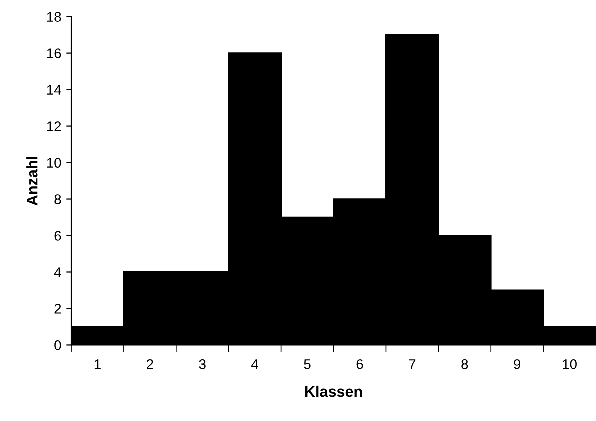 The image size is (596, 421). What do you see at coordinates (32, 181) in the screenshot?
I see `y-axis-title: Anzahl` at bounding box center [32, 181].